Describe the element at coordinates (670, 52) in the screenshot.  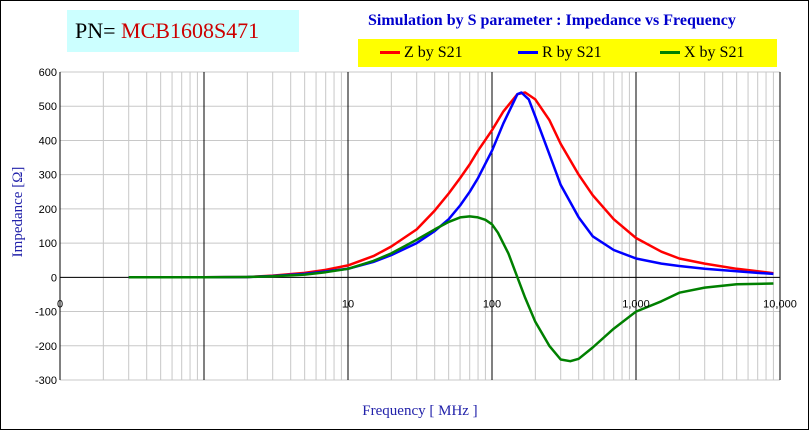
I see `legend-swatch-x` at that location.